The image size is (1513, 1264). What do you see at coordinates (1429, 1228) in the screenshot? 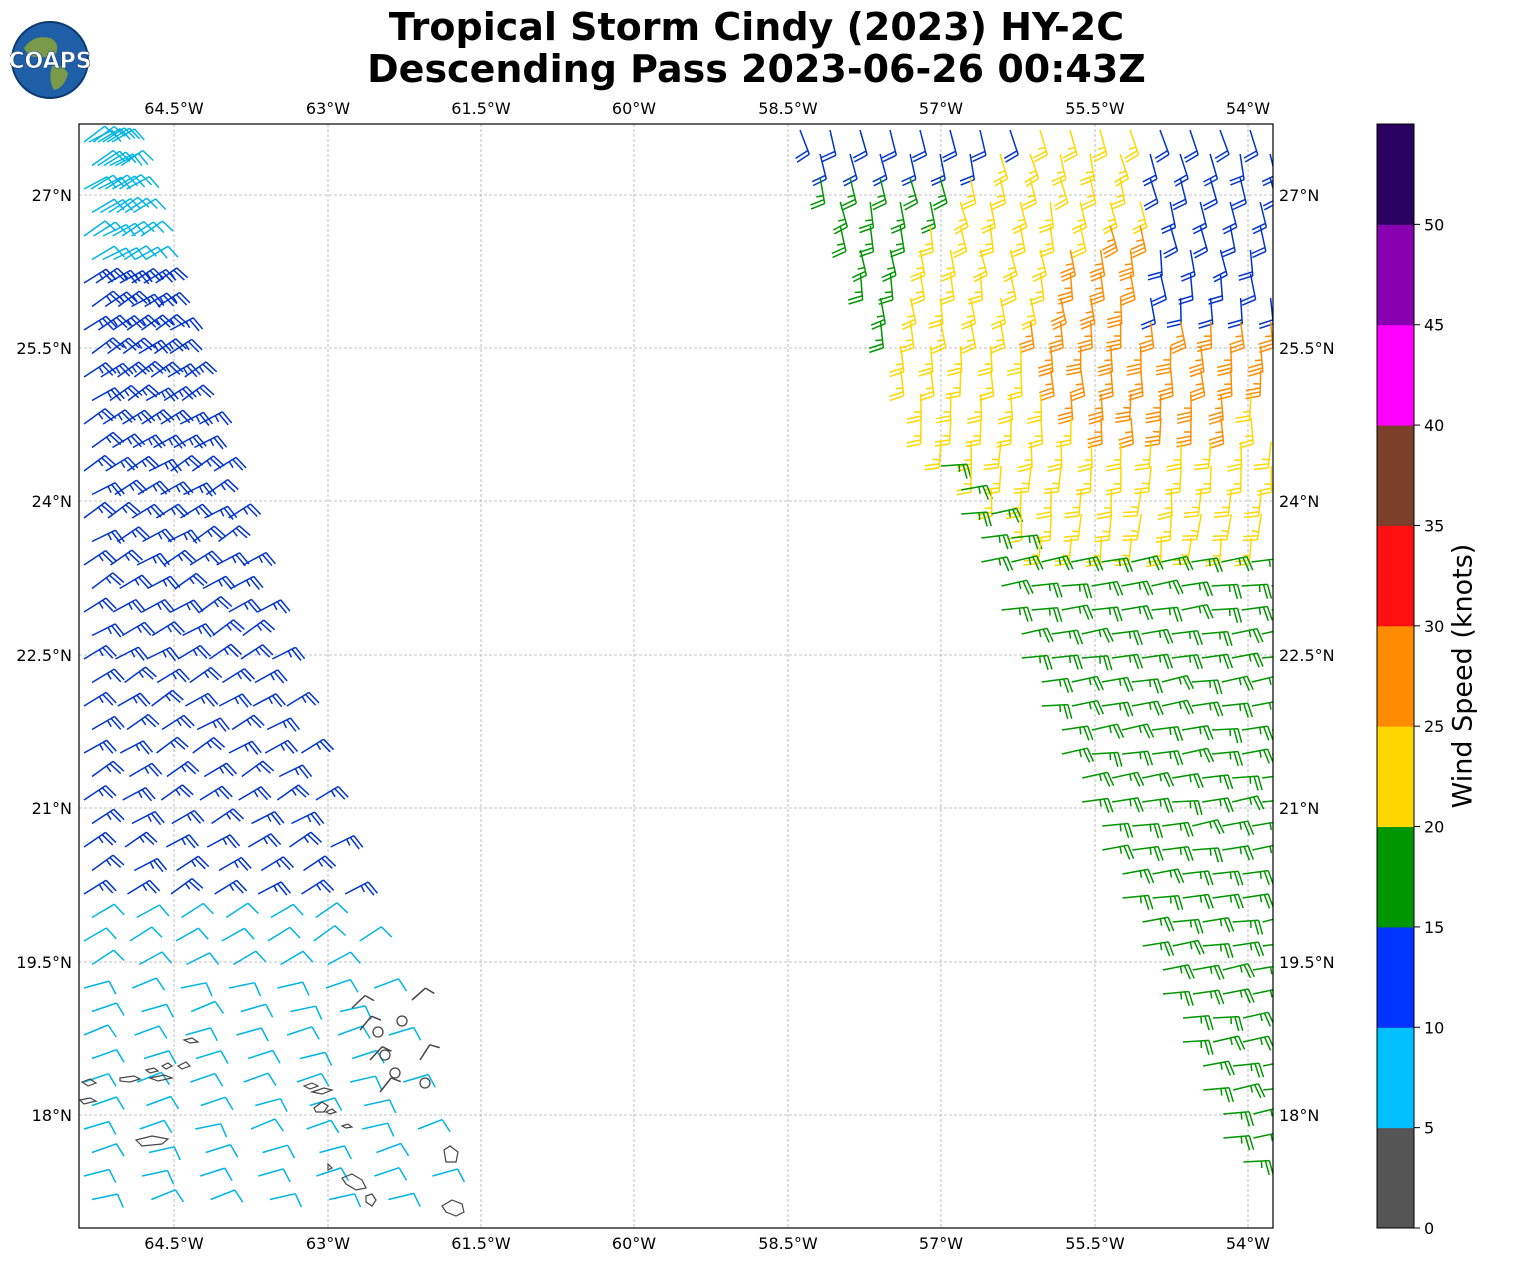
I see `colorbar-tick-label: 0` at bounding box center [1429, 1228].